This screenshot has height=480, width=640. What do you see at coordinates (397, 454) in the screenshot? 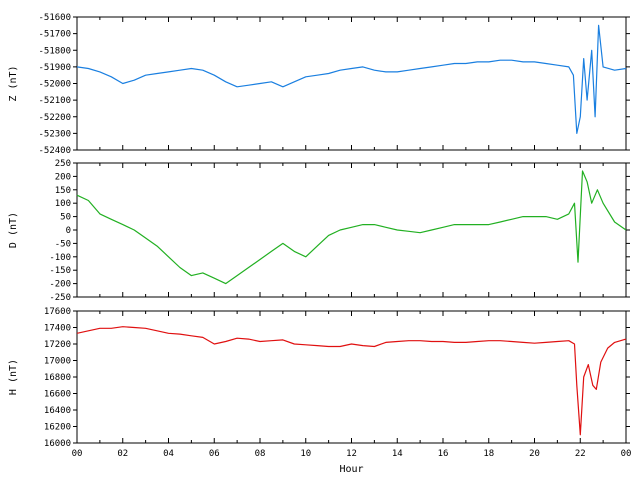
I see `x-tick-label: 14` at bounding box center [397, 454].